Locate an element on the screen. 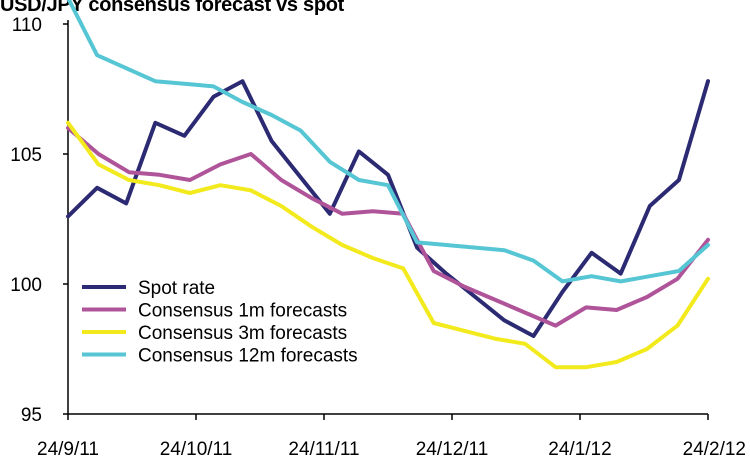  y-tick-label: 105 is located at coordinates (26, 155).